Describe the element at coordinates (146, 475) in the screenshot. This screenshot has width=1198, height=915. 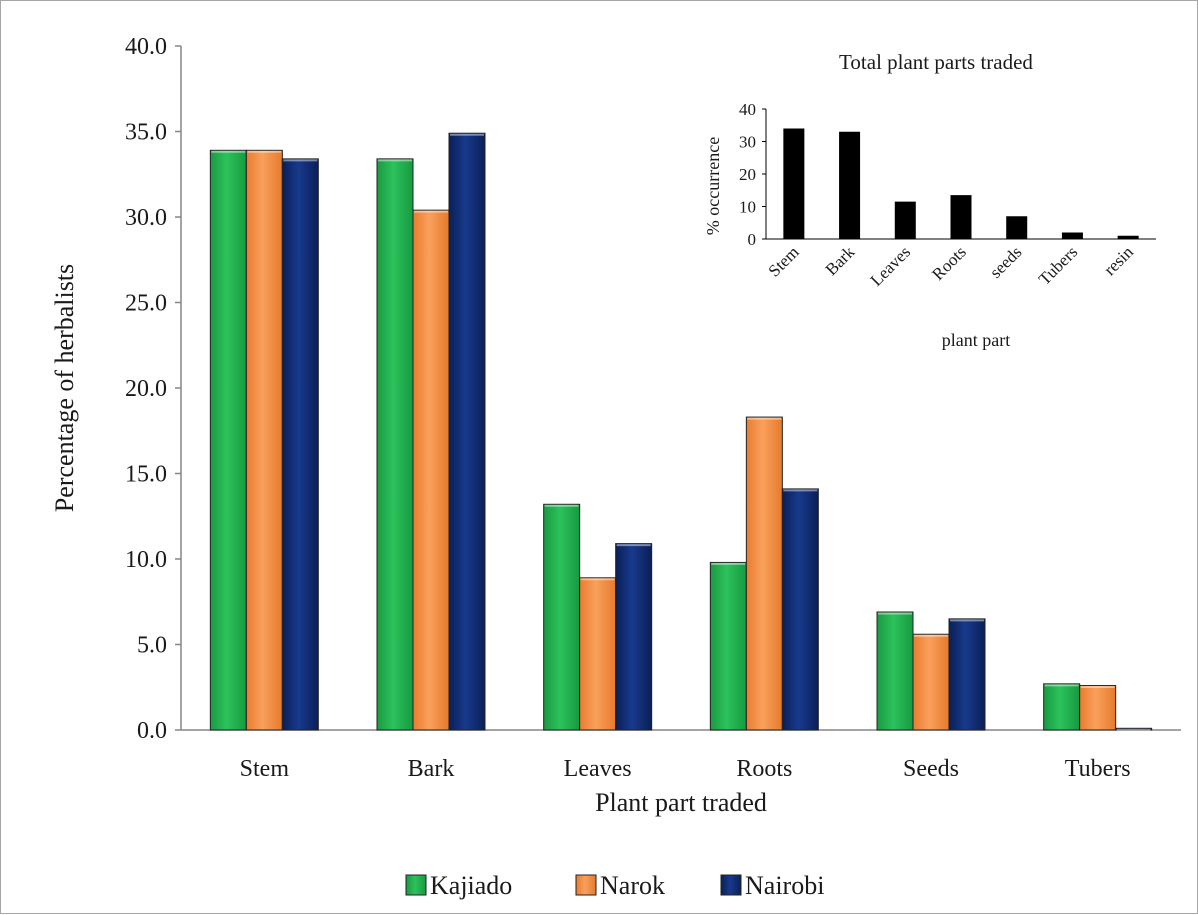
I see `main-y-tick-label: 15.0` at that location.